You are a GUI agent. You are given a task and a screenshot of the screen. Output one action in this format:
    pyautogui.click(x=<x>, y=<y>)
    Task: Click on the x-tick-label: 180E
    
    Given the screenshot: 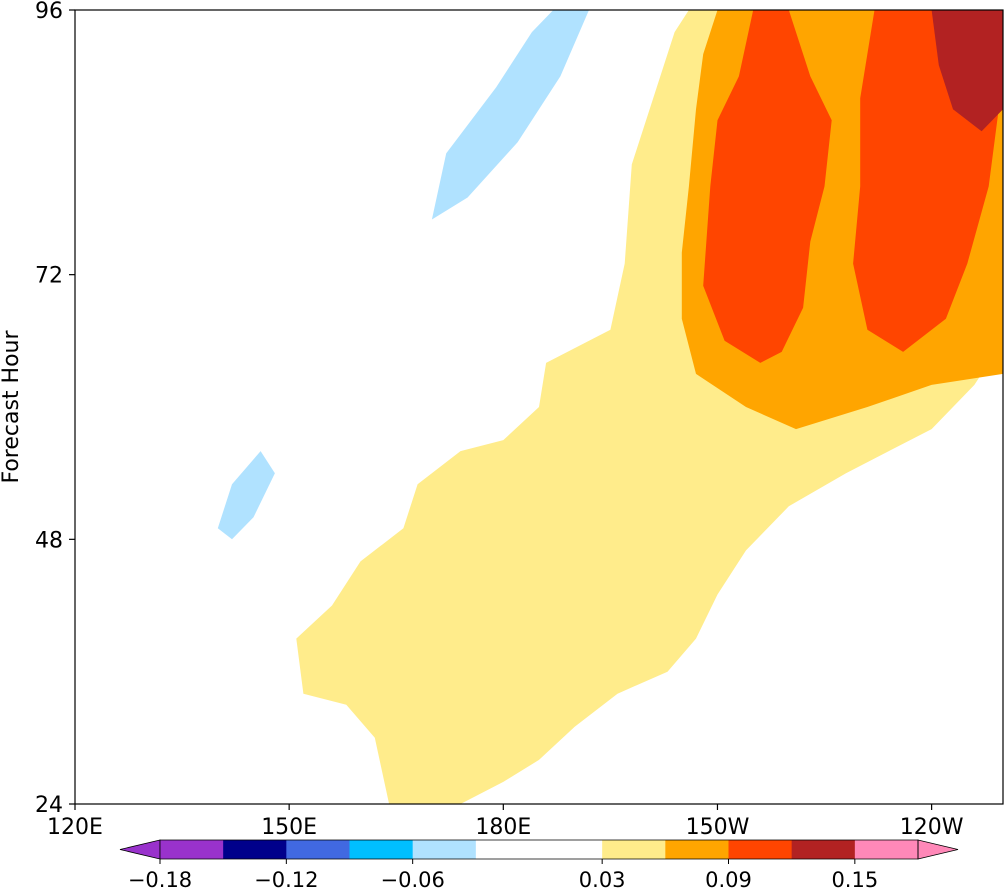 What is the action you would take?
    pyautogui.click(x=503, y=827)
    